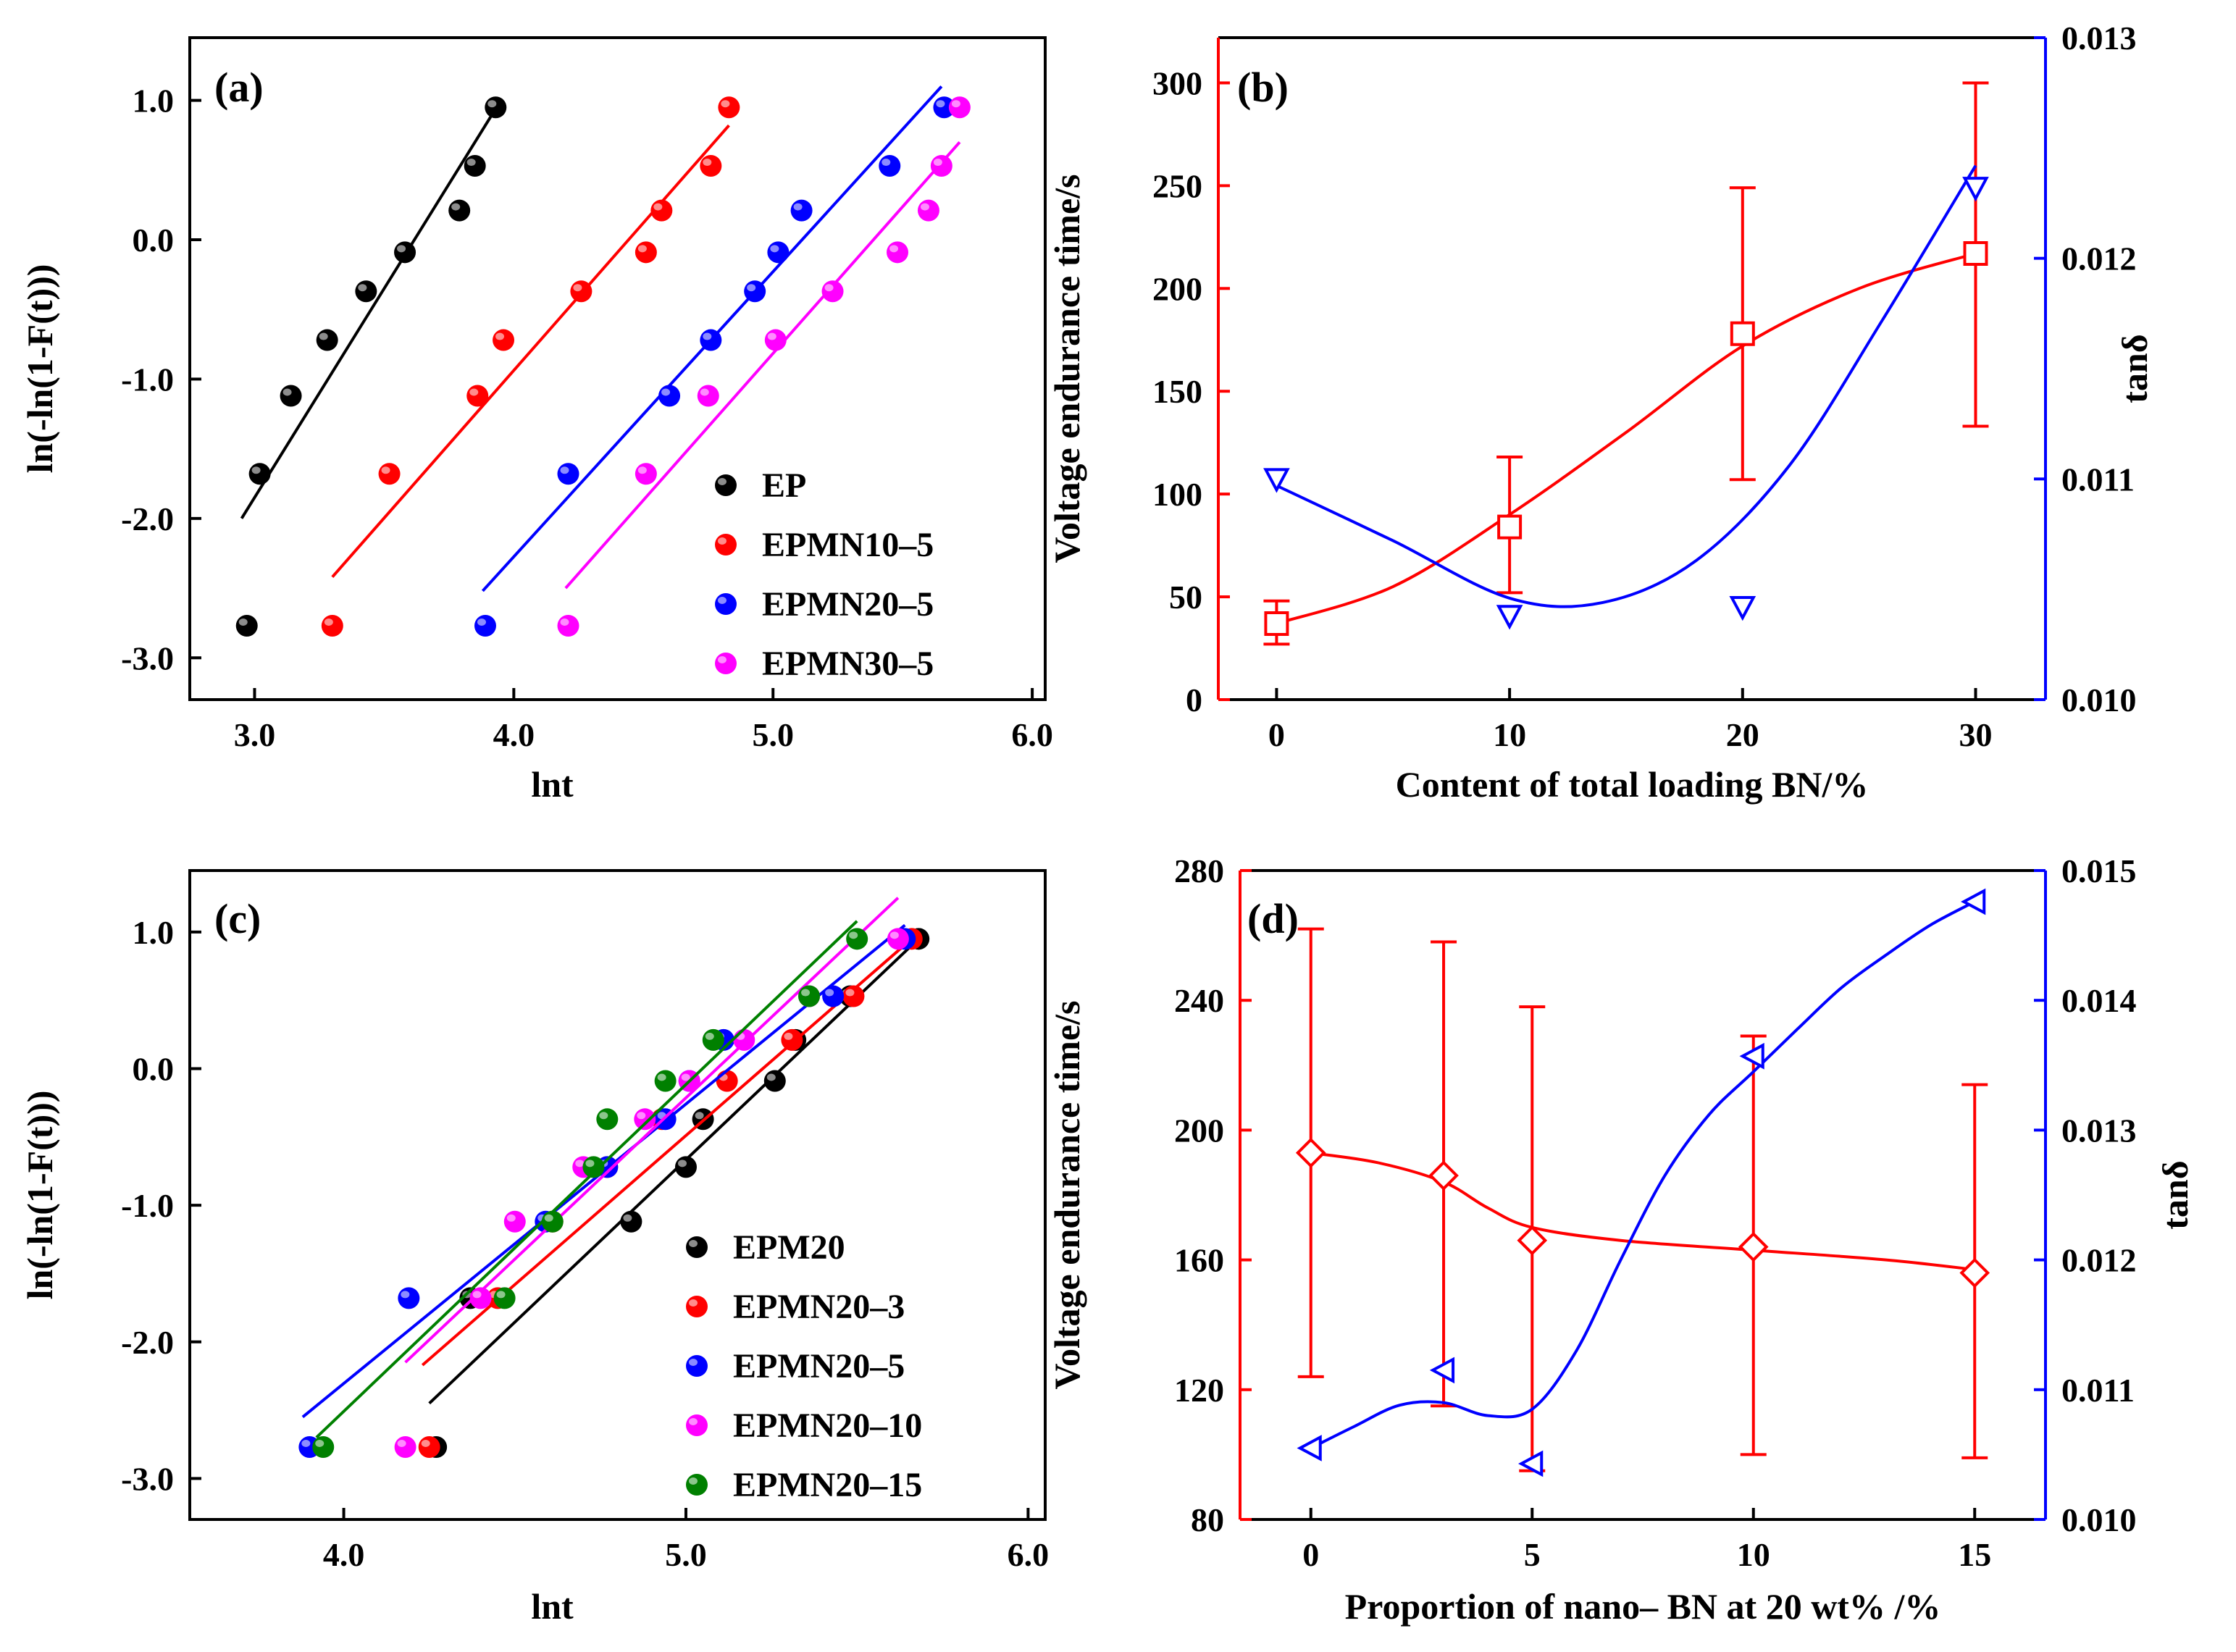 Image resolution: width=2236 pixels, height=1652 pixels. Describe the element at coordinates (795, 1307) in the screenshot. I see `legend-item: EPMN20–3` at that location.